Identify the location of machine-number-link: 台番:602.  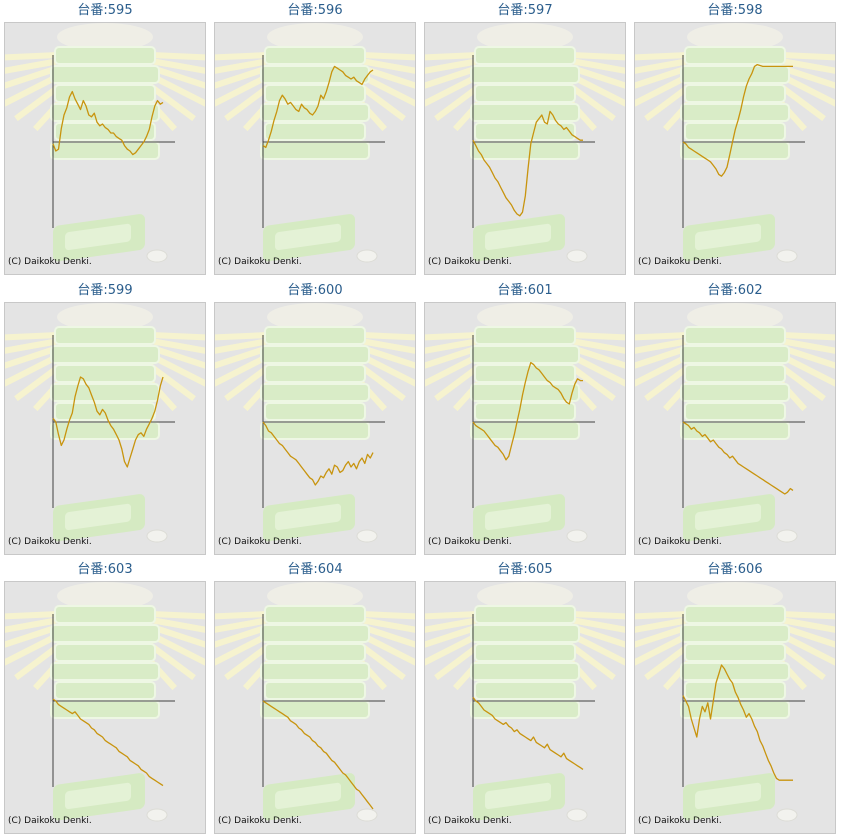
(735, 290).